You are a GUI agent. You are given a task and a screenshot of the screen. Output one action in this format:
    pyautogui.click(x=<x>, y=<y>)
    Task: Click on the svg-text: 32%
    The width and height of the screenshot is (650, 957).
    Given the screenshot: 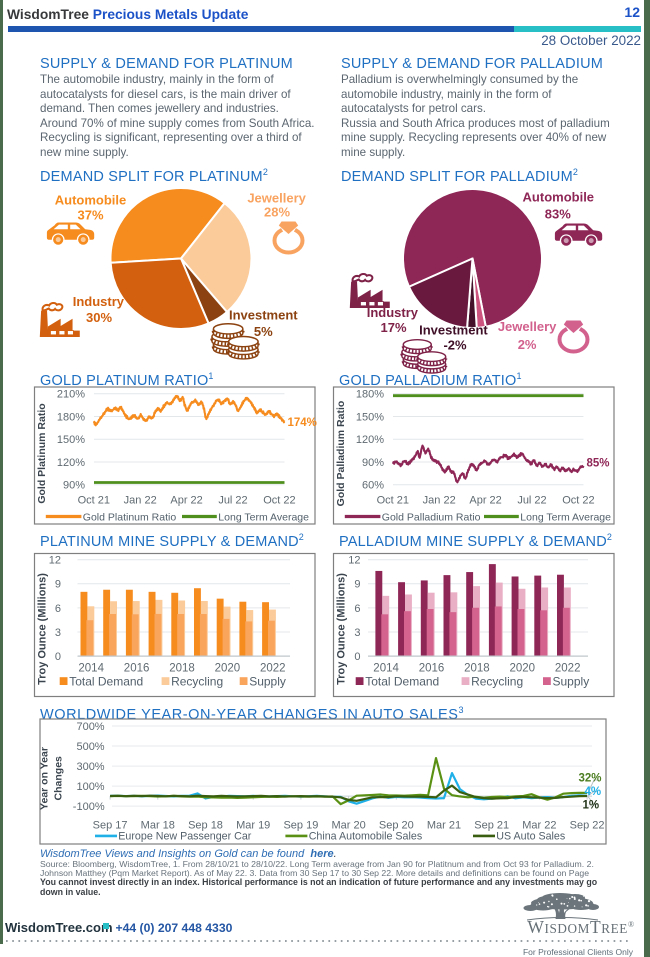 What is the action you would take?
    pyautogui.click(x=590, y=778)
    